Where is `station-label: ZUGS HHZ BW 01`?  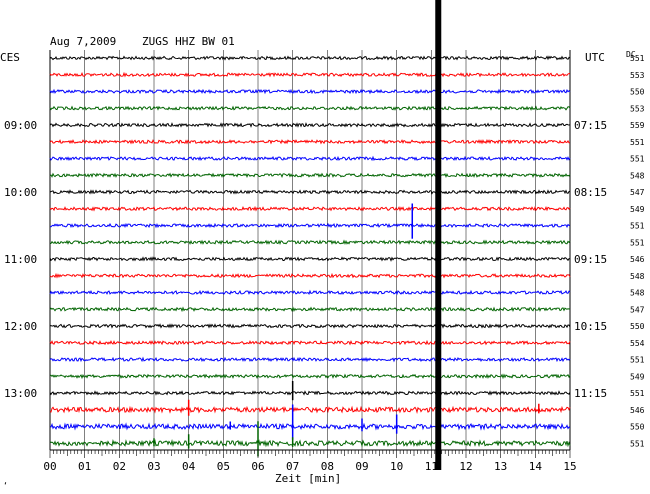
station-label: ZUGS HHZ BW 01 is located at coordinates (188, 41).